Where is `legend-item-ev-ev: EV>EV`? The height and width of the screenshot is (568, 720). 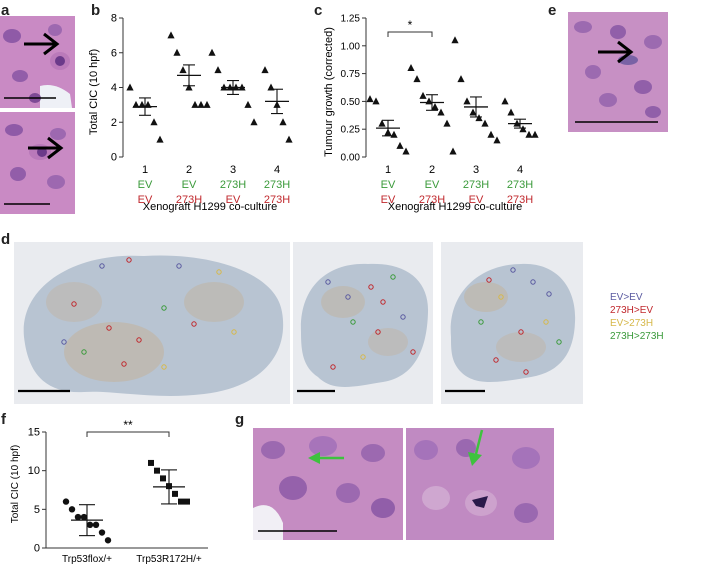
legend-item-ev-ev: EV>EV is located at coordinates (626, 297).